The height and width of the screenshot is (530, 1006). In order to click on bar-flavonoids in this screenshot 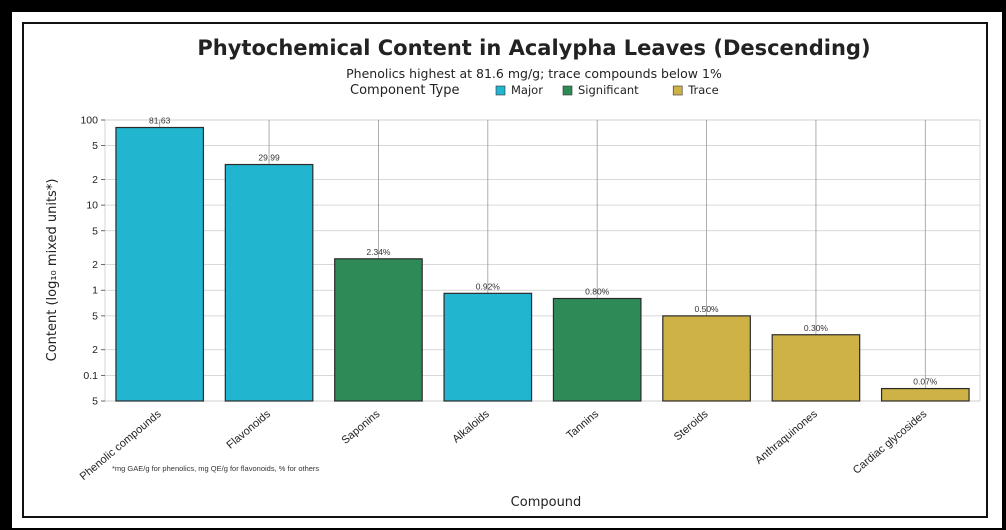, I will do `click(269, 282)`.